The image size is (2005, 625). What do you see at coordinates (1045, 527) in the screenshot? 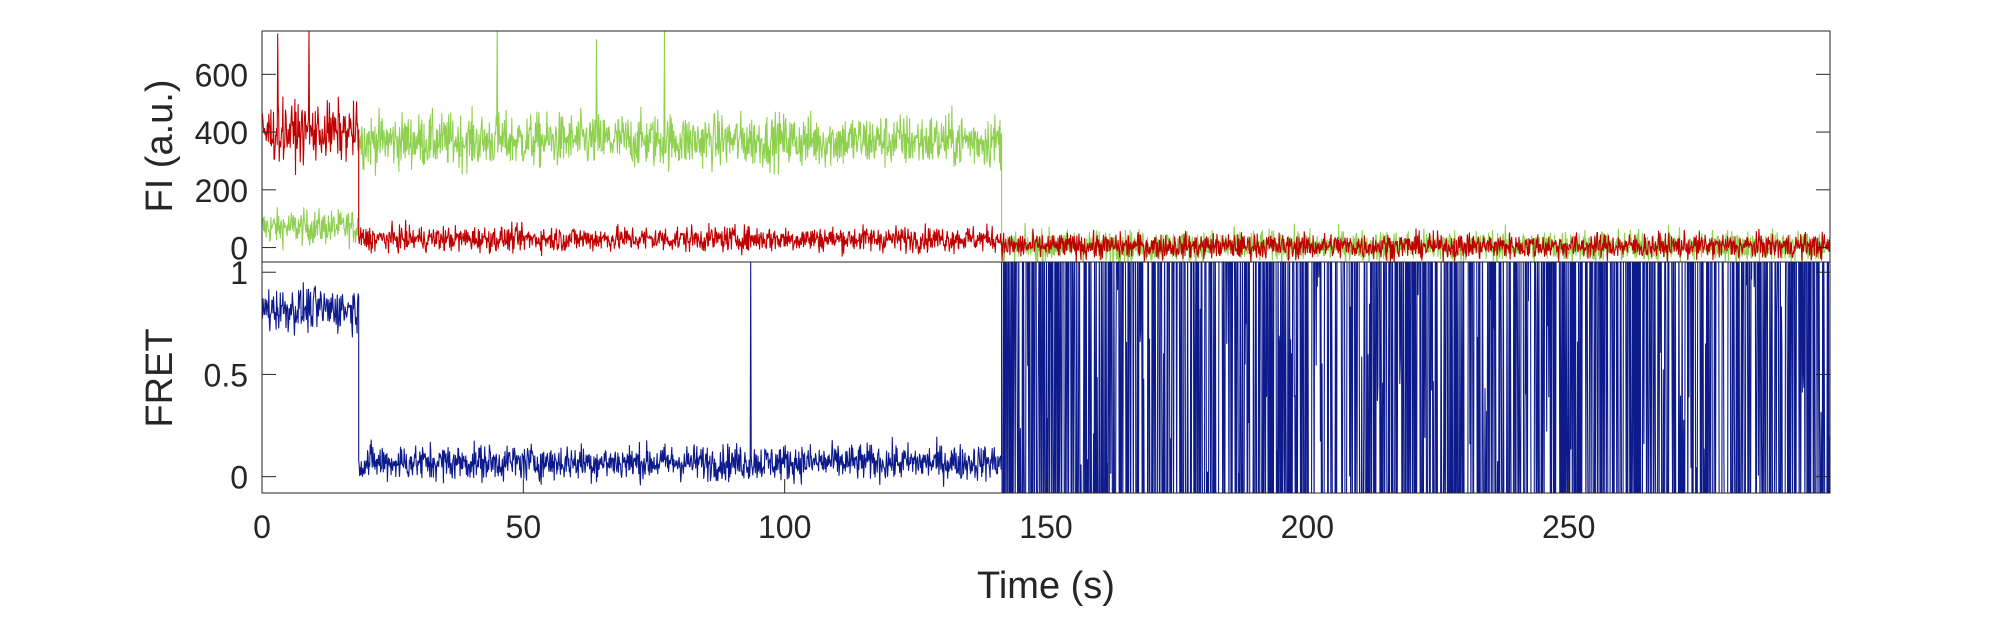
I see `x-tick-label: 150` at bounding box center [1045, 527].